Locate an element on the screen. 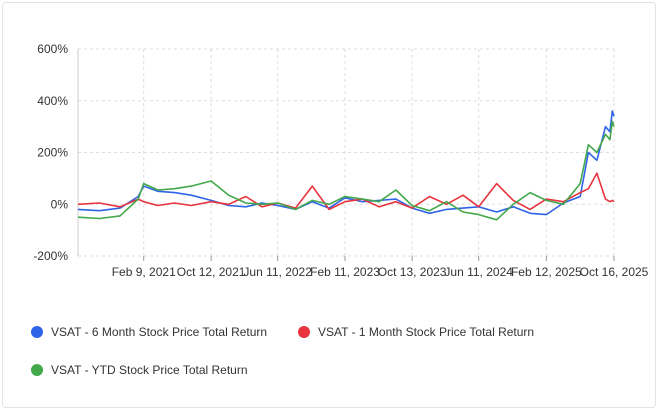 The width and height of the screenshot is (660, 412). y-tick-label: 200% is located at coordinates (52, 153).